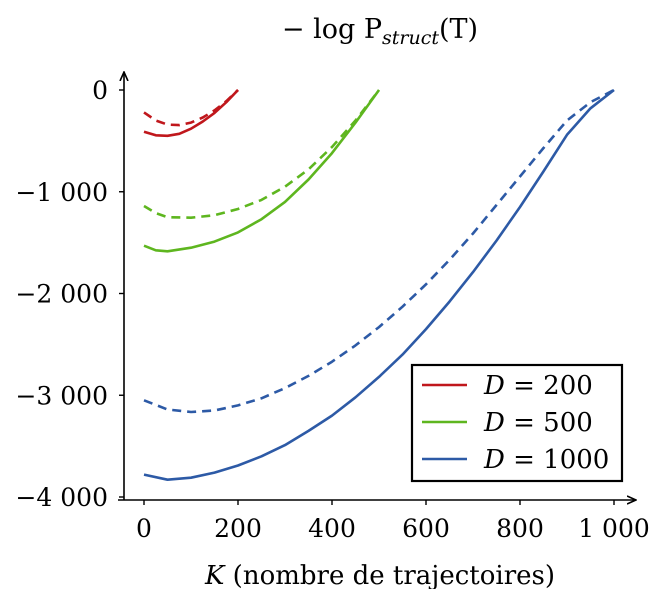 Image resolution: width=650 pixels, height=589 pixels. I want to click on y-tick-label: −1 000, so click(61, 192).